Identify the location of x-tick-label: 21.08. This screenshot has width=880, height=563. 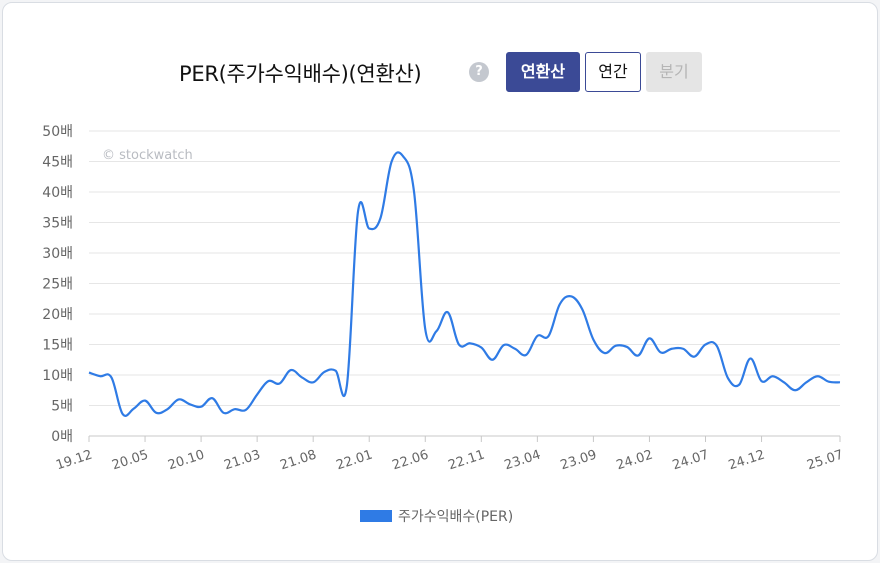
(298, 461).